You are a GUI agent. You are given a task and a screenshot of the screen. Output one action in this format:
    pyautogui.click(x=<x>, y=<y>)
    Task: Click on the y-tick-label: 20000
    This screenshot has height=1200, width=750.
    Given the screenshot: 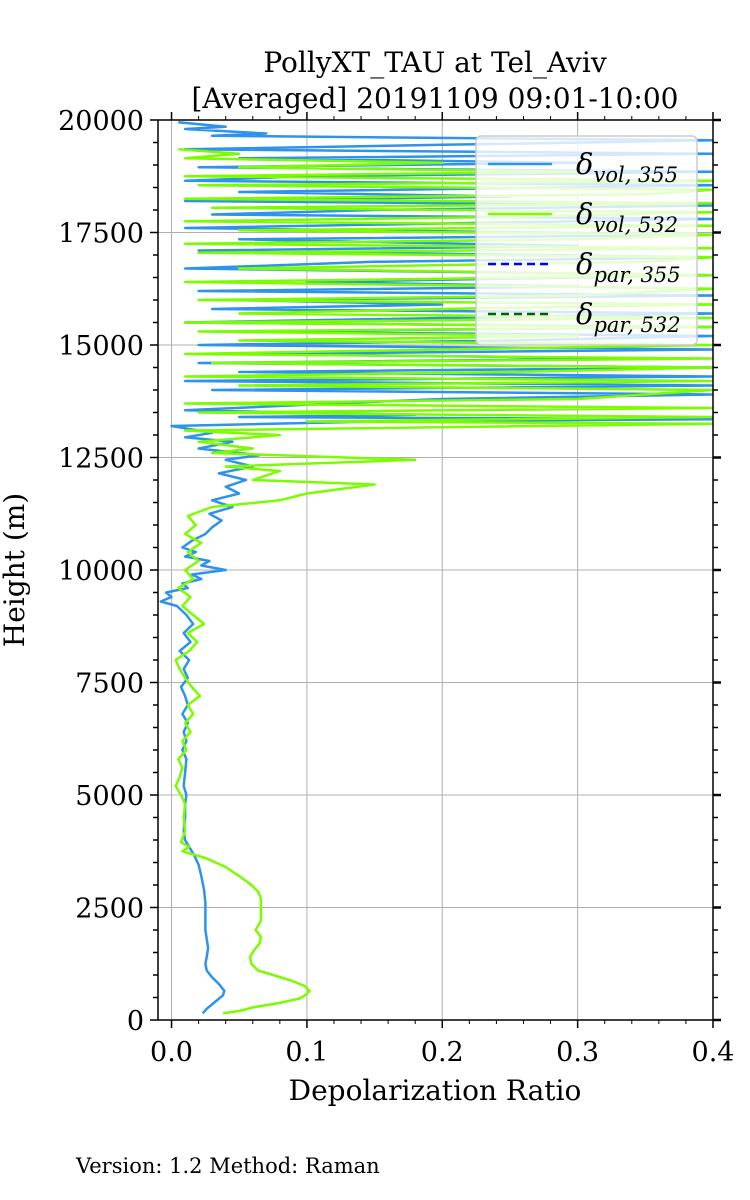 What is the action you would take?
    pyautogui.click(x=101, y=121)
    